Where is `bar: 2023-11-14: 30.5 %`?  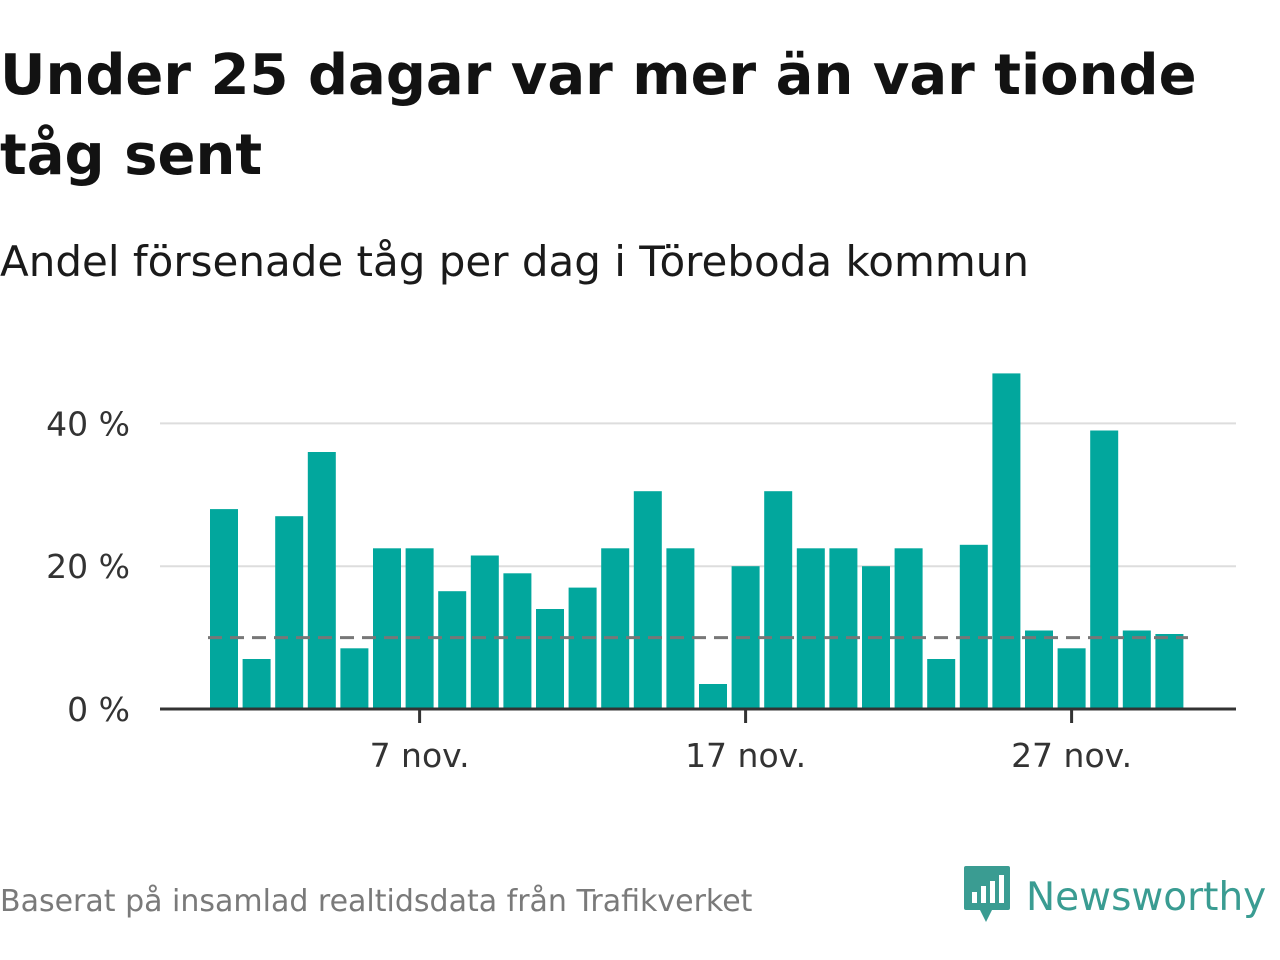 bar: 2023-11-14: 30.5 % is located at coordinates (647, 600).